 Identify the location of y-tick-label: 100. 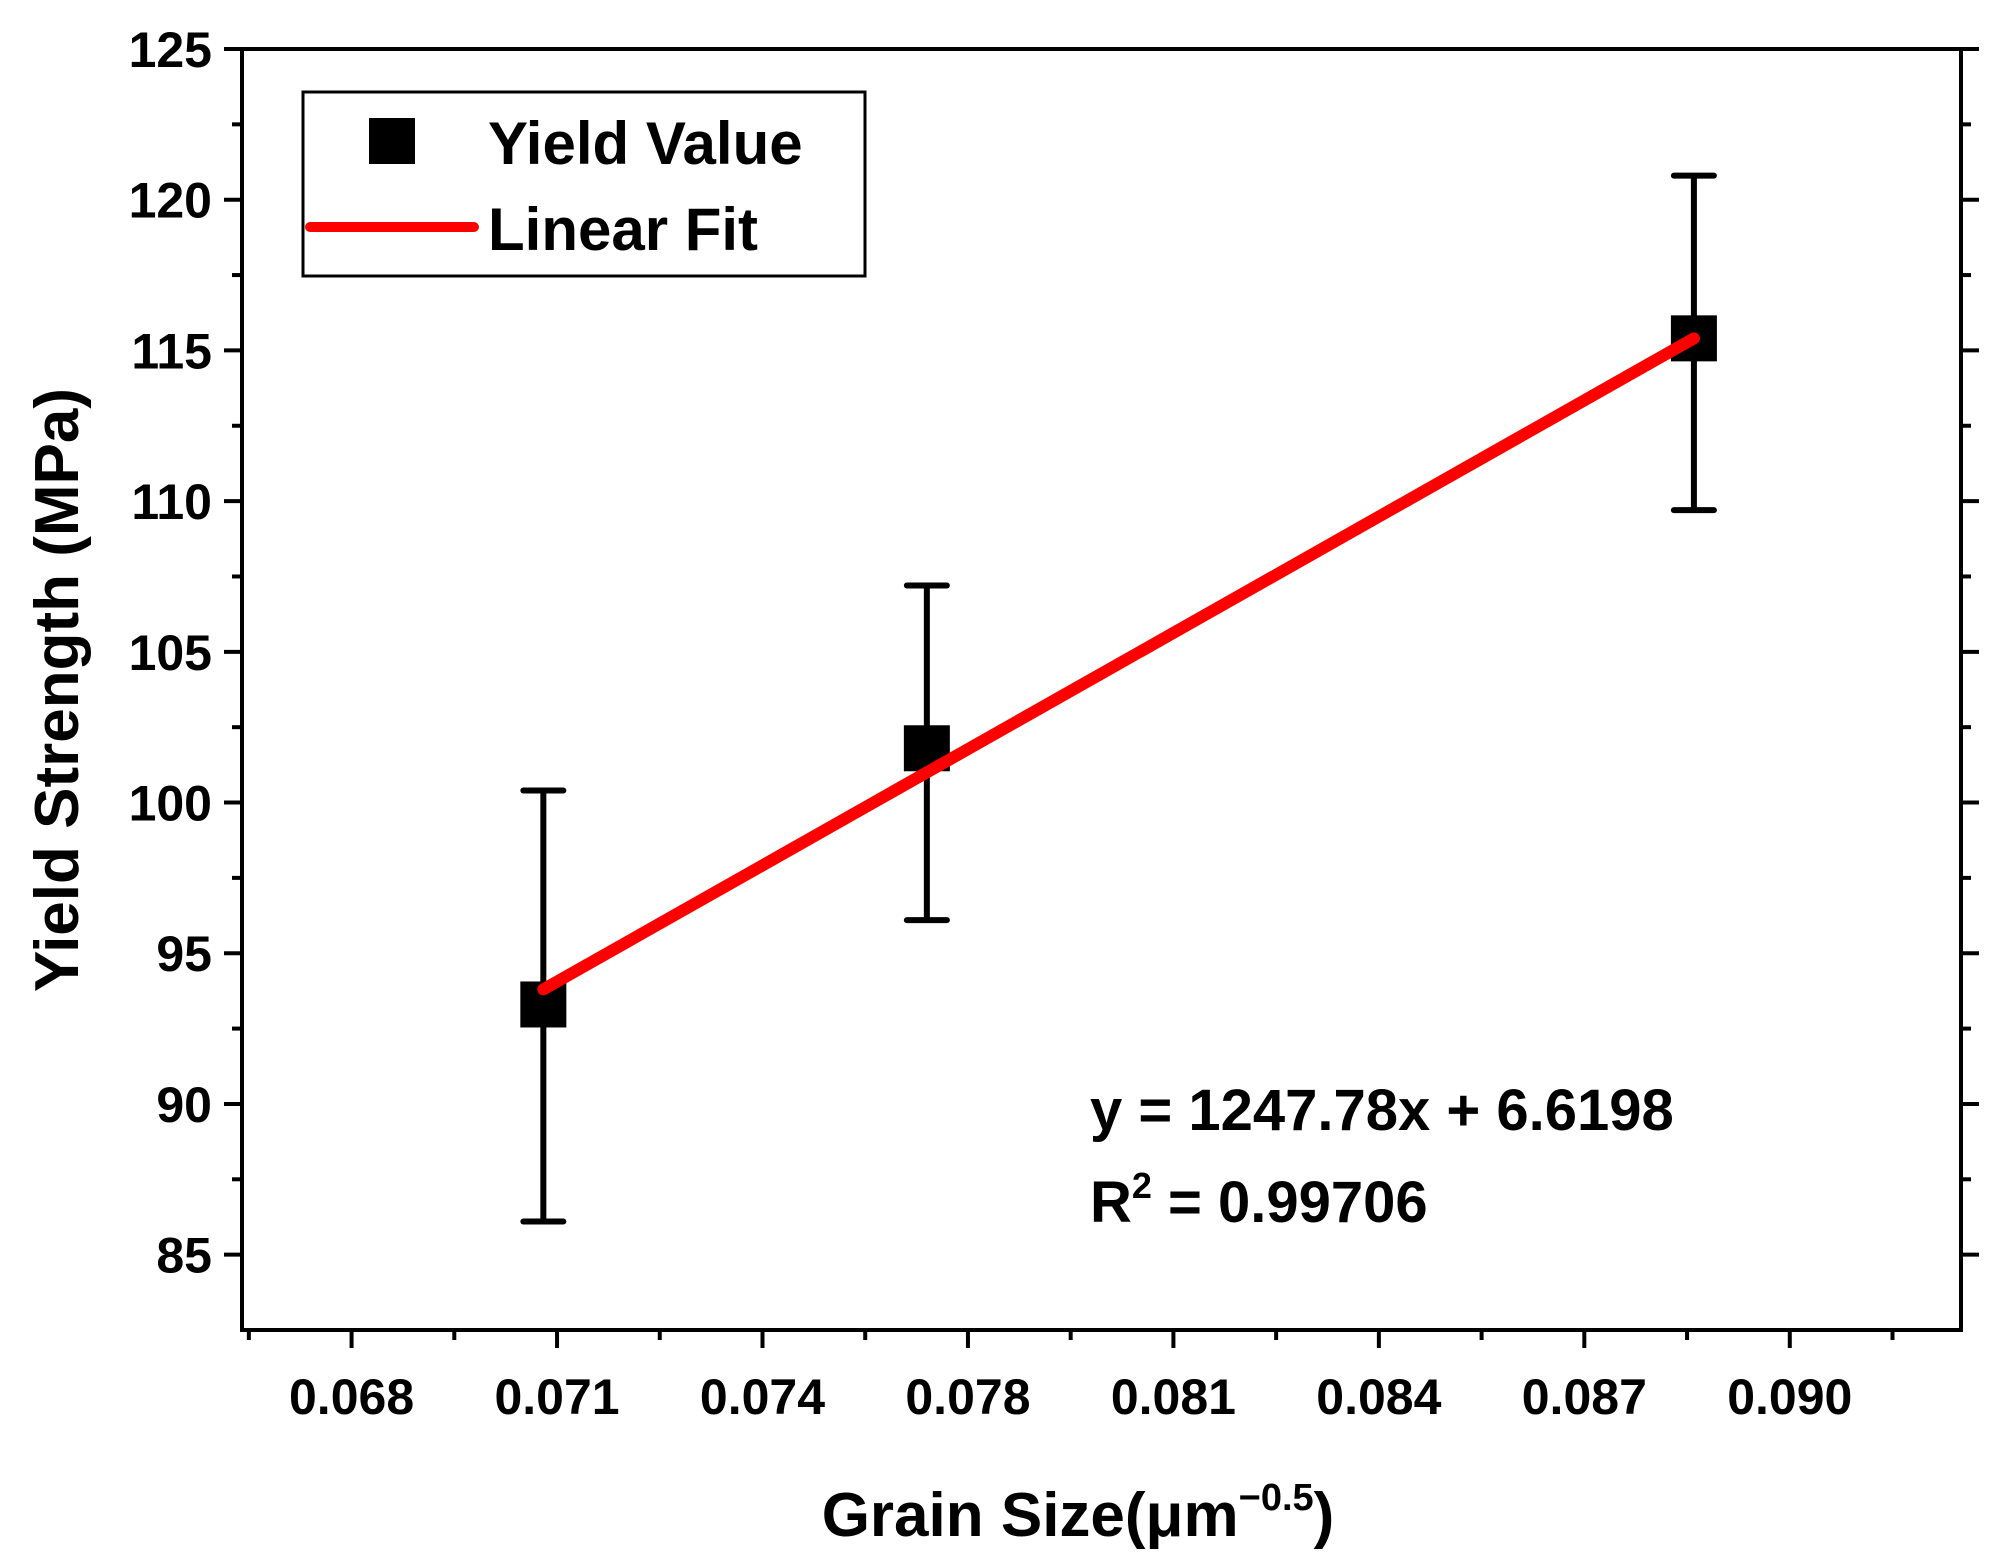
(170, 804).